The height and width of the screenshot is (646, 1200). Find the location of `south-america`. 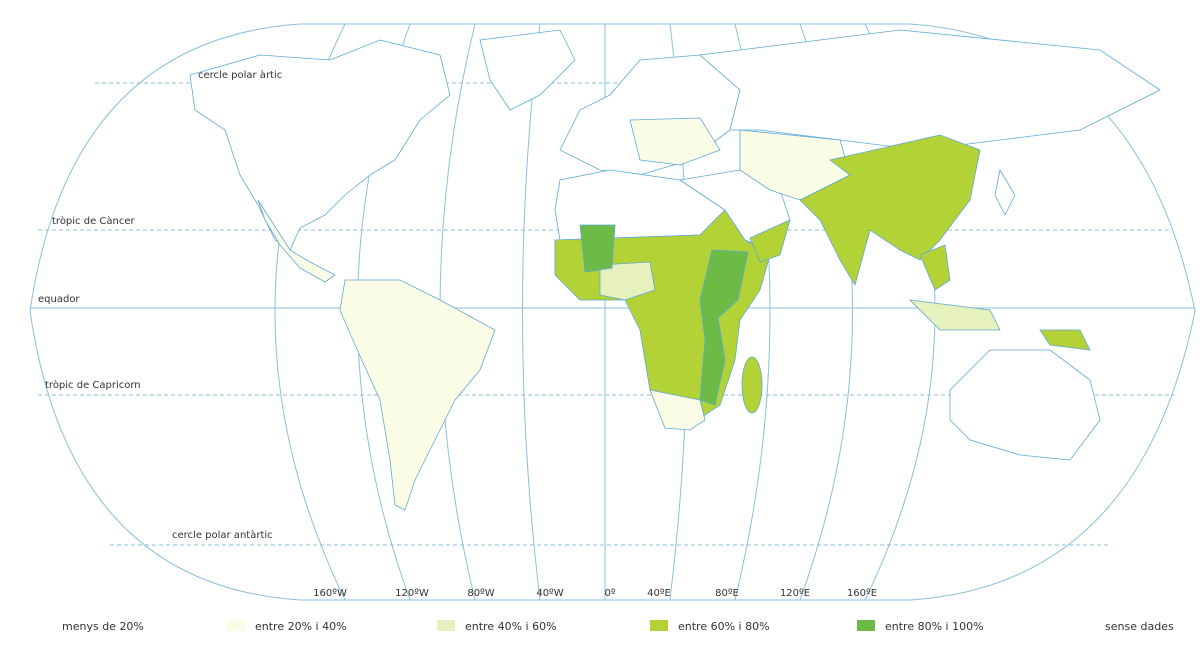

south-america is located at coordinates (417, 395).